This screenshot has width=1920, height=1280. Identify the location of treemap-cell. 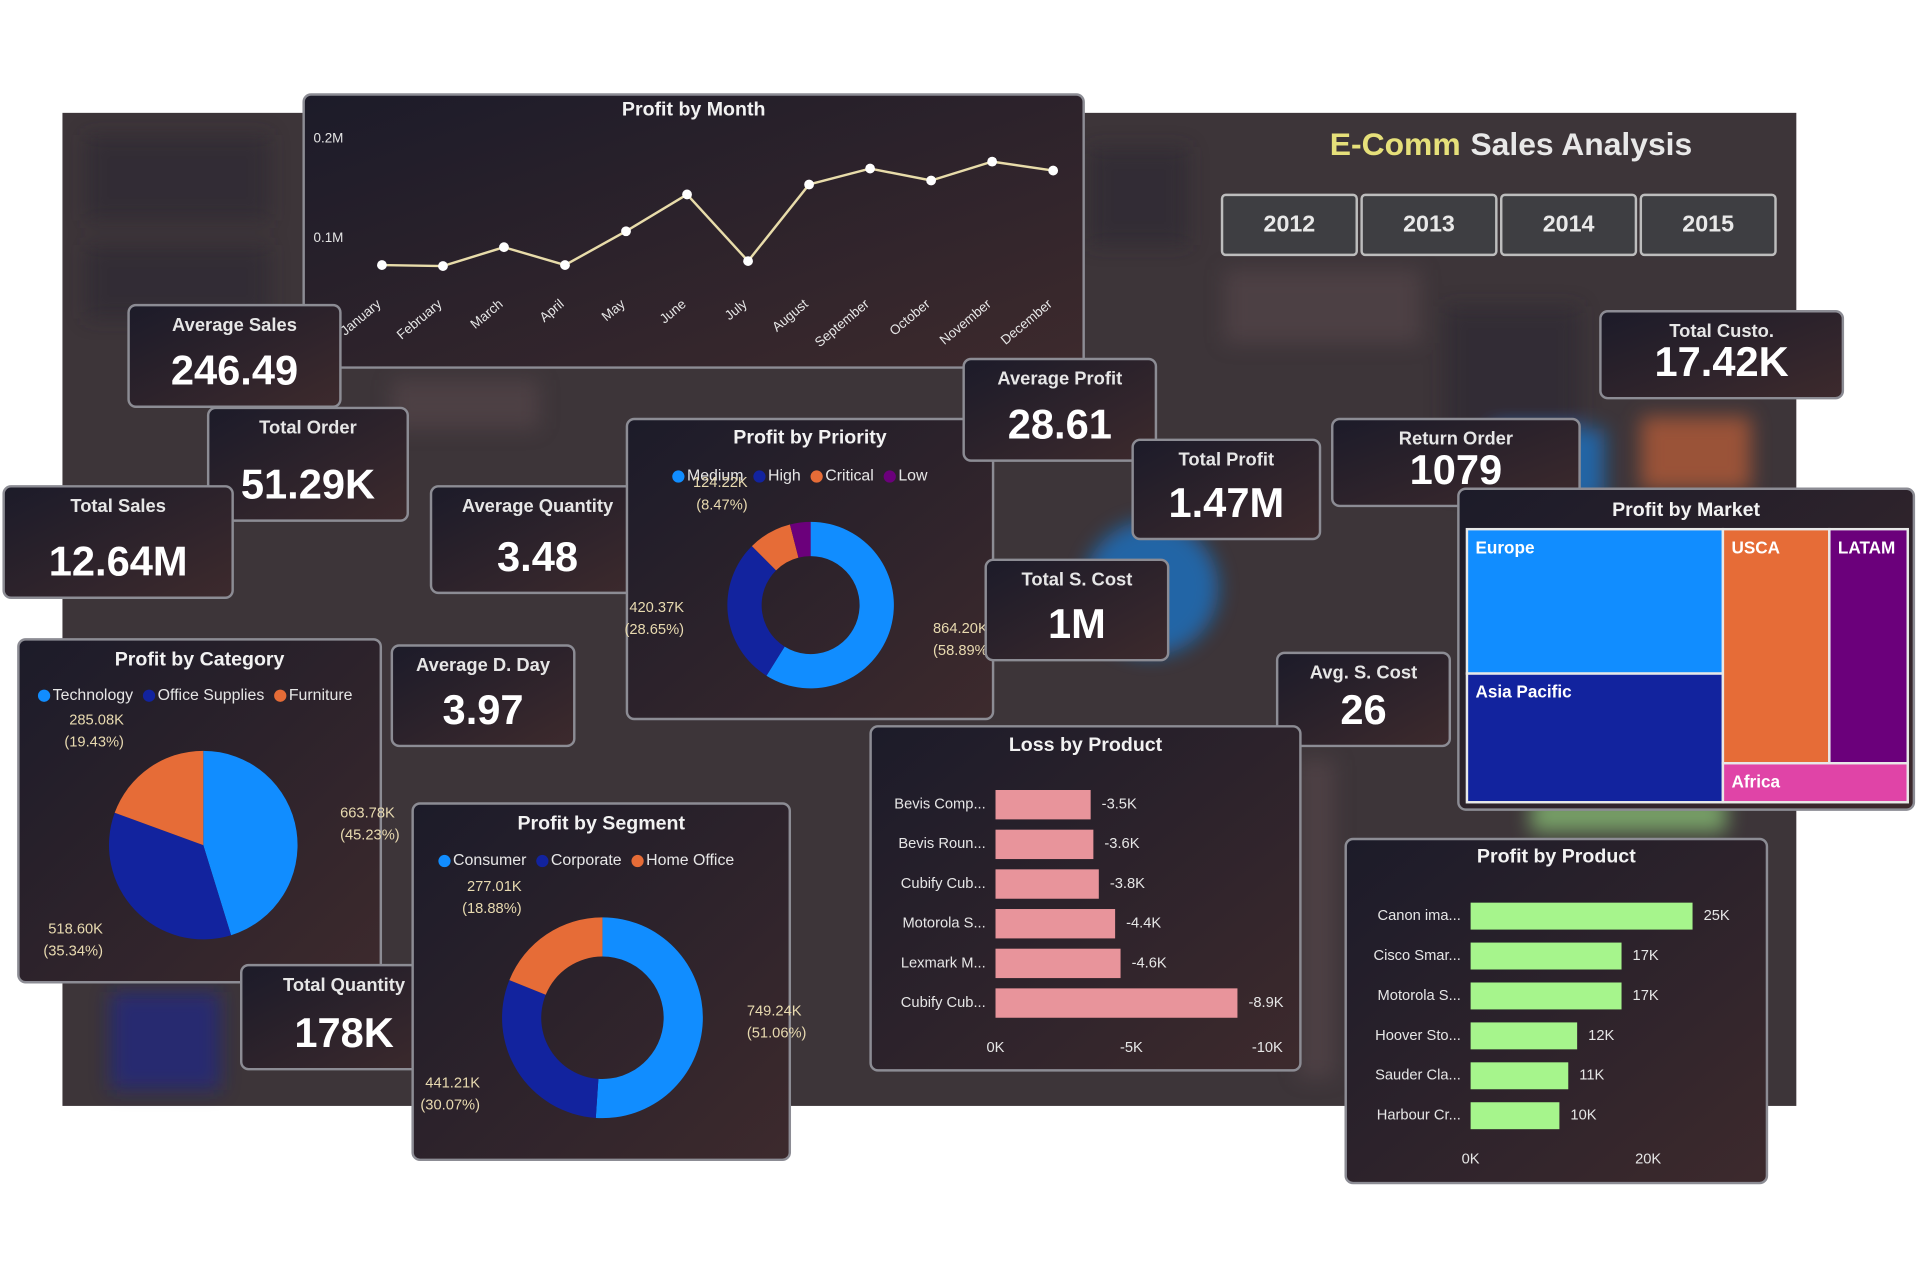
(1595, 601).